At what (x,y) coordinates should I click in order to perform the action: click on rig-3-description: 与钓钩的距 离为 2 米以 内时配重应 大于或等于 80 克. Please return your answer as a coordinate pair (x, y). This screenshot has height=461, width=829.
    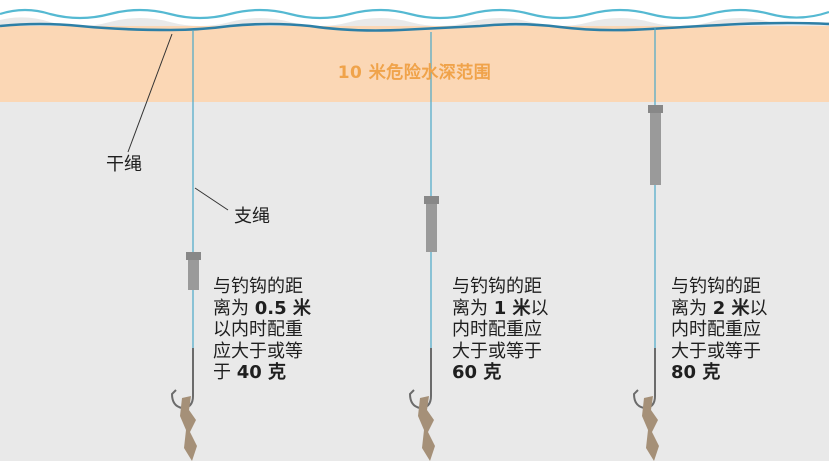
    Looking at the image, I should click on (719, 330).